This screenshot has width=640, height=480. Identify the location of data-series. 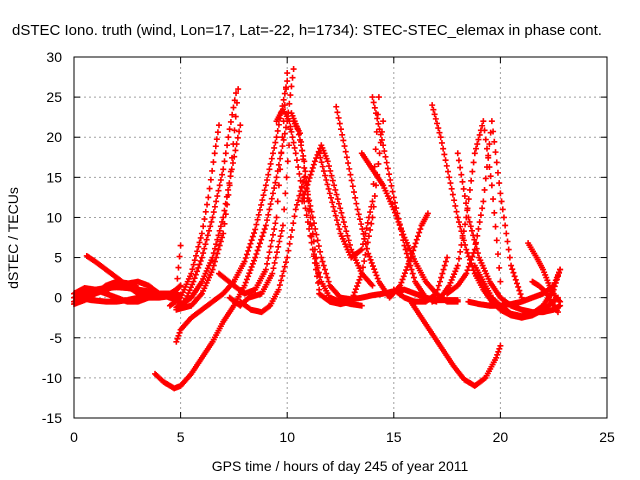
(351, 213).